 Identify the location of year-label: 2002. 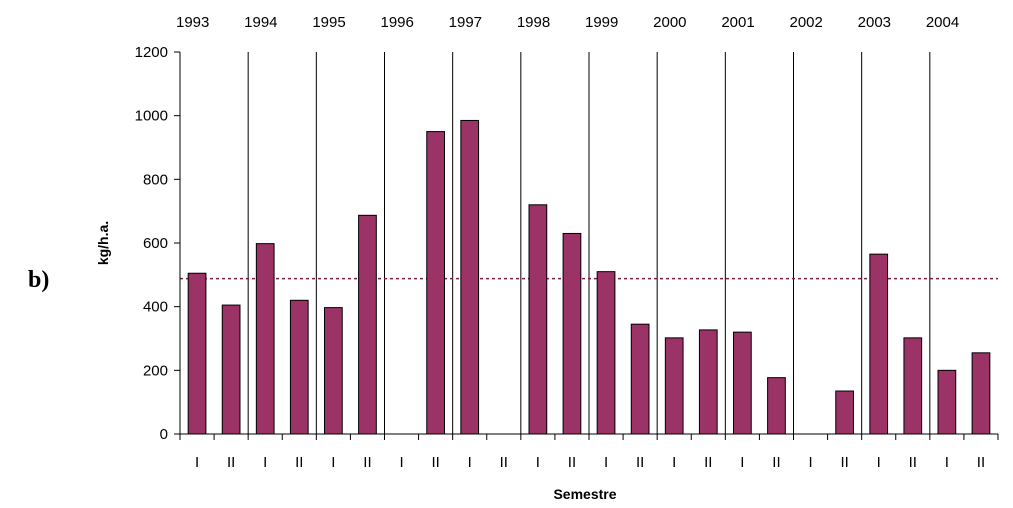
(806, 22).